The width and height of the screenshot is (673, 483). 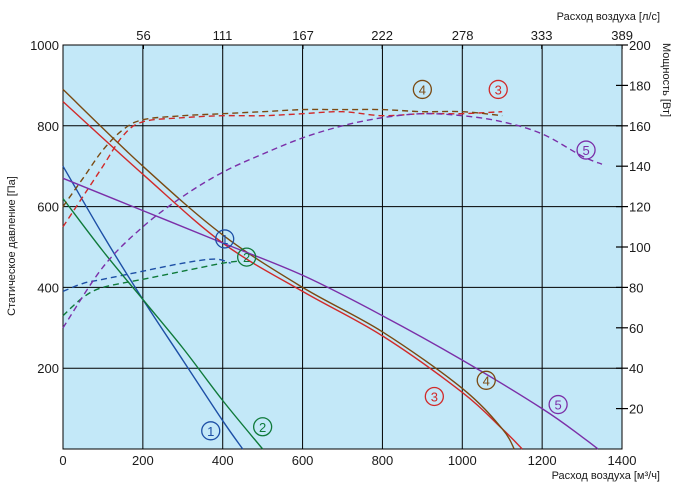 I want to click on y-right-tick-label: 60, so click(x=636, y=328).